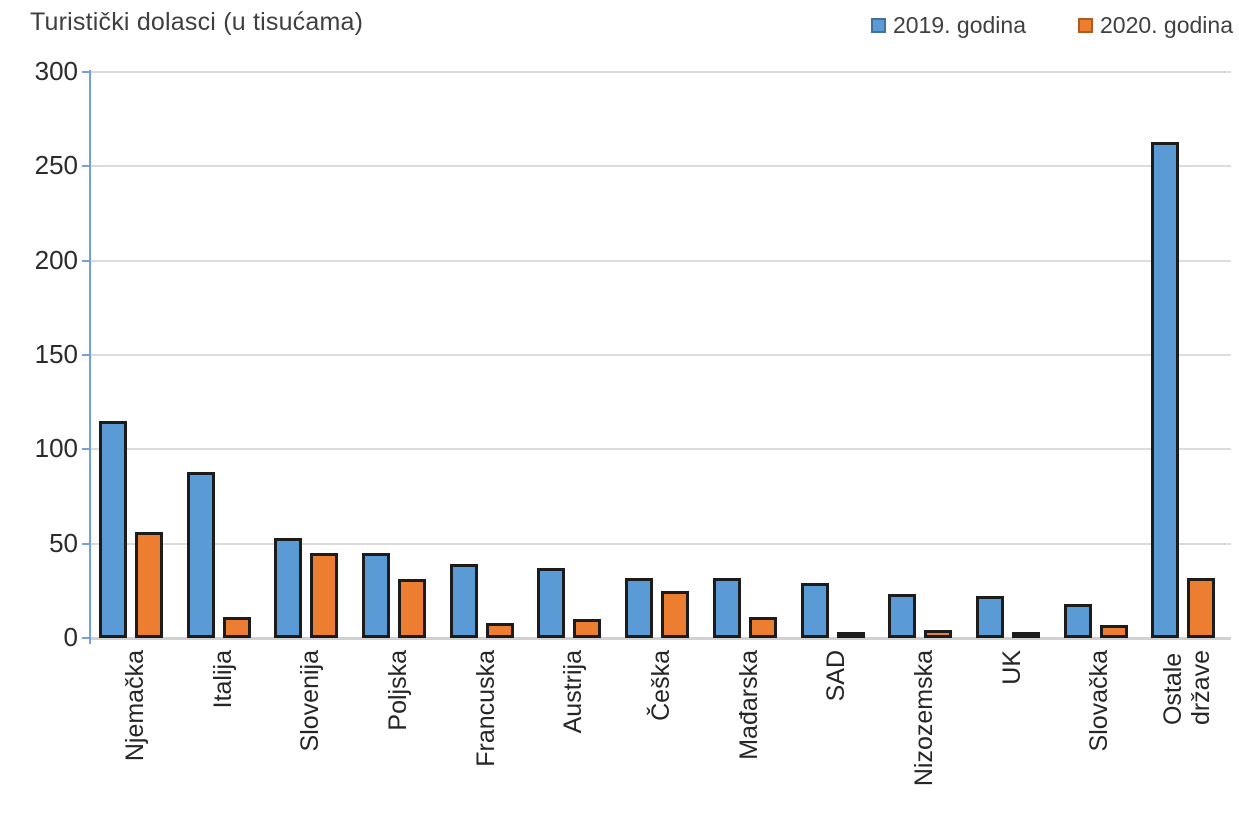  What do you see at coordinates (56, 354) in the screenshot?
I see `y-axis-label-150: 150` at bounding box center [56, 354].